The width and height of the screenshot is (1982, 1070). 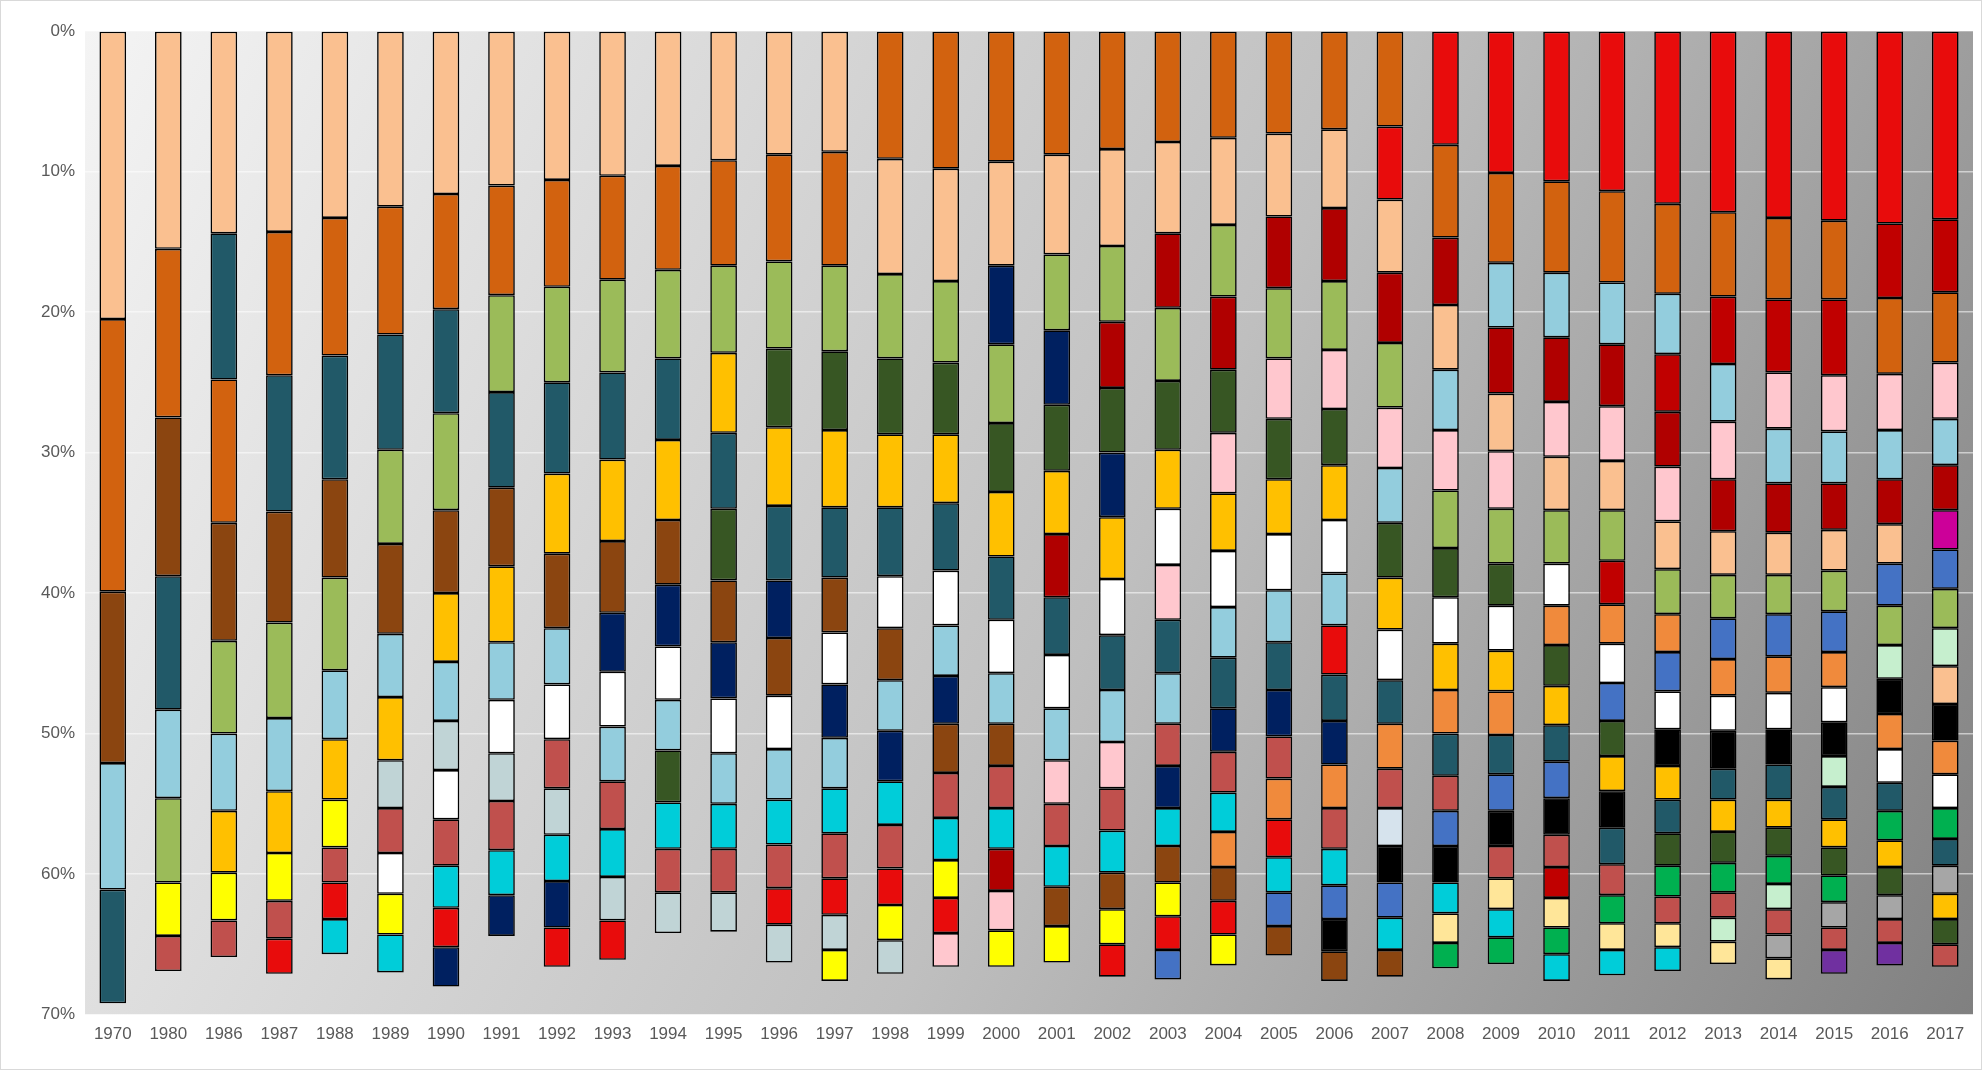 What do you see at coordinates (112, 1034) in the screenshot?
I see `x-tick-label: 1970` at bounding box center [112, 1034].